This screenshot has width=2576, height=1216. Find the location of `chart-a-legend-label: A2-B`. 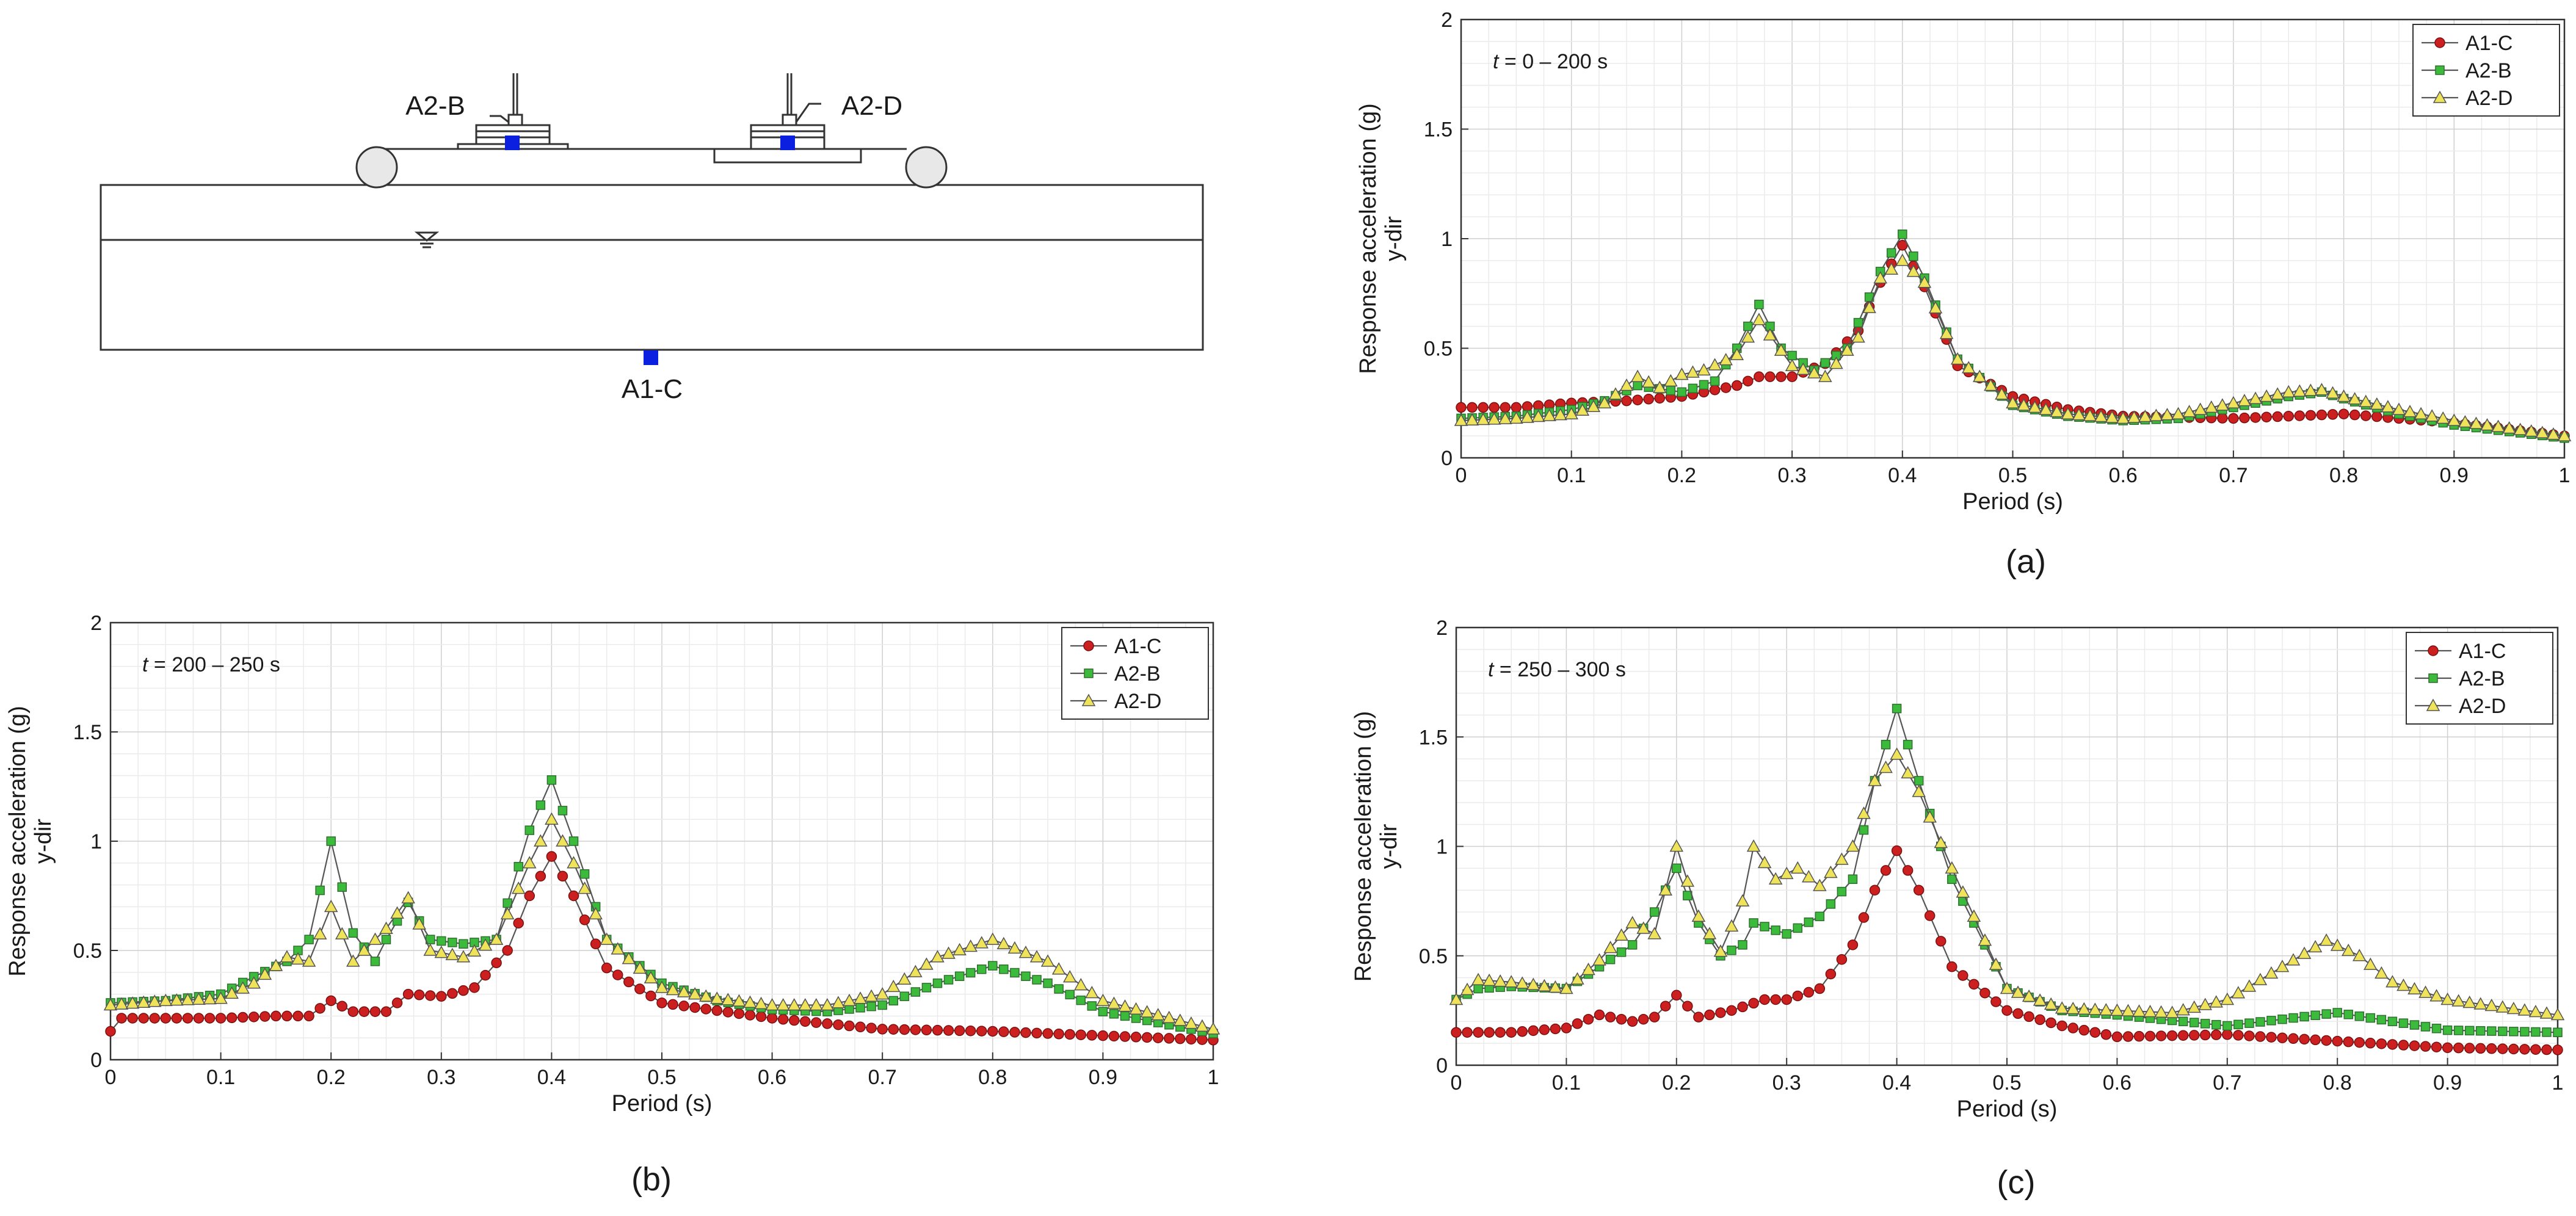

chart-a-legend-label: A2-B is located at coordinates (2488, 70).